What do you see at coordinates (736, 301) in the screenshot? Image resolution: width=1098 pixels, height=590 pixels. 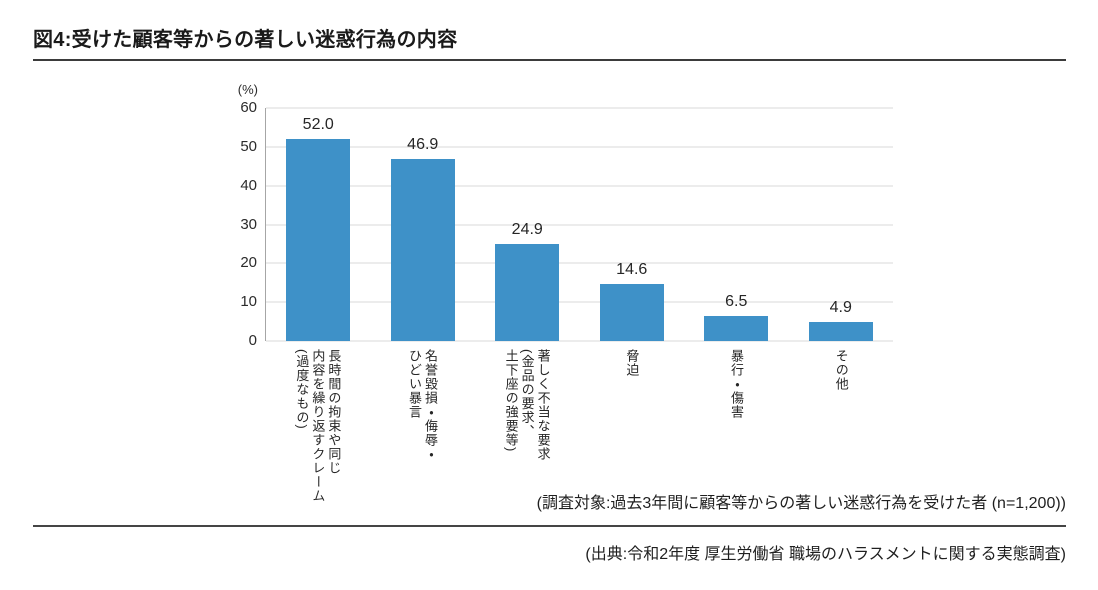 I see `bar-value-label: 6.5` at bounding box center [736, 301].